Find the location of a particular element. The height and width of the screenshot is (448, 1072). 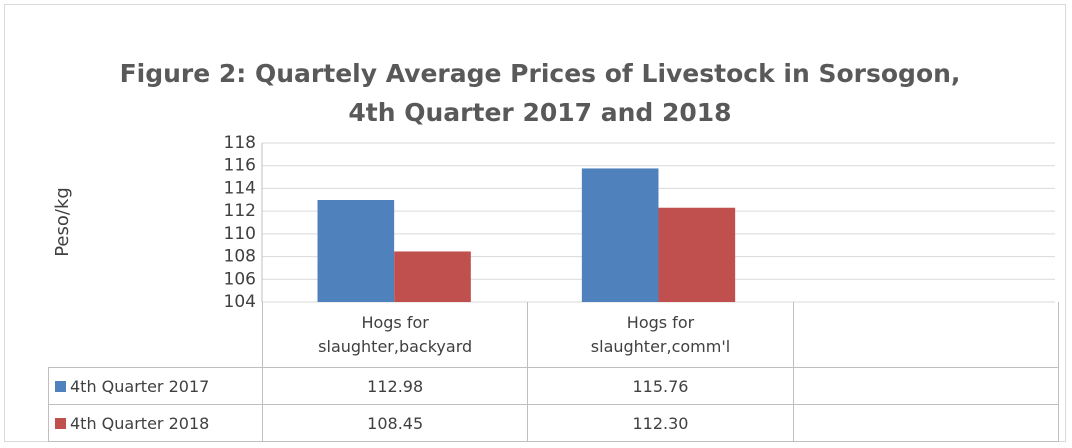

data-label: 108.45 is located at coordinates (395, 423).